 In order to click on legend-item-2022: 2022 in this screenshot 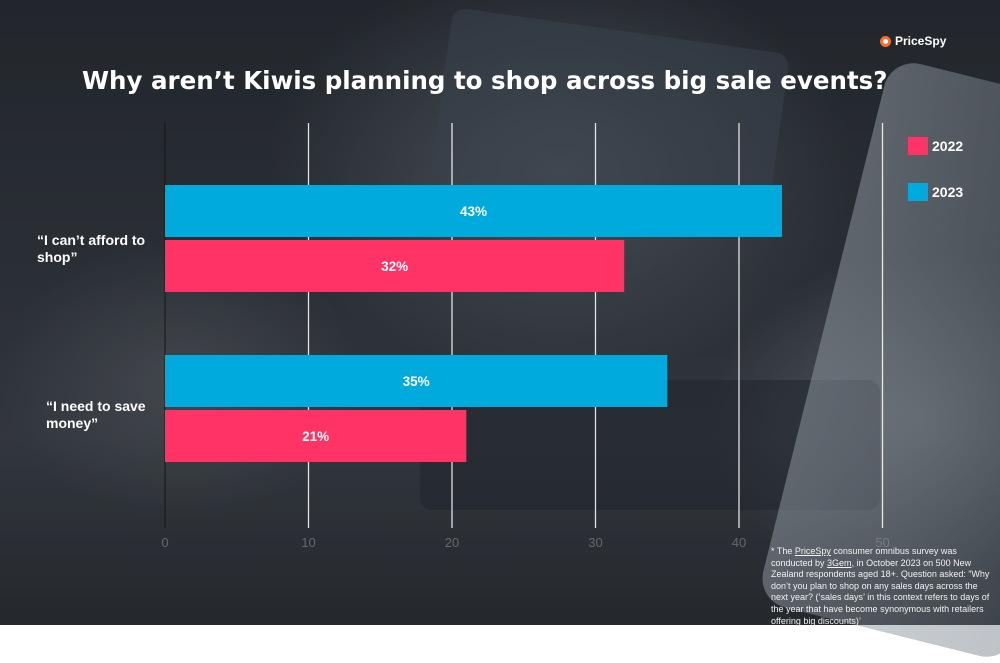, I will do `click(935, 146)`.